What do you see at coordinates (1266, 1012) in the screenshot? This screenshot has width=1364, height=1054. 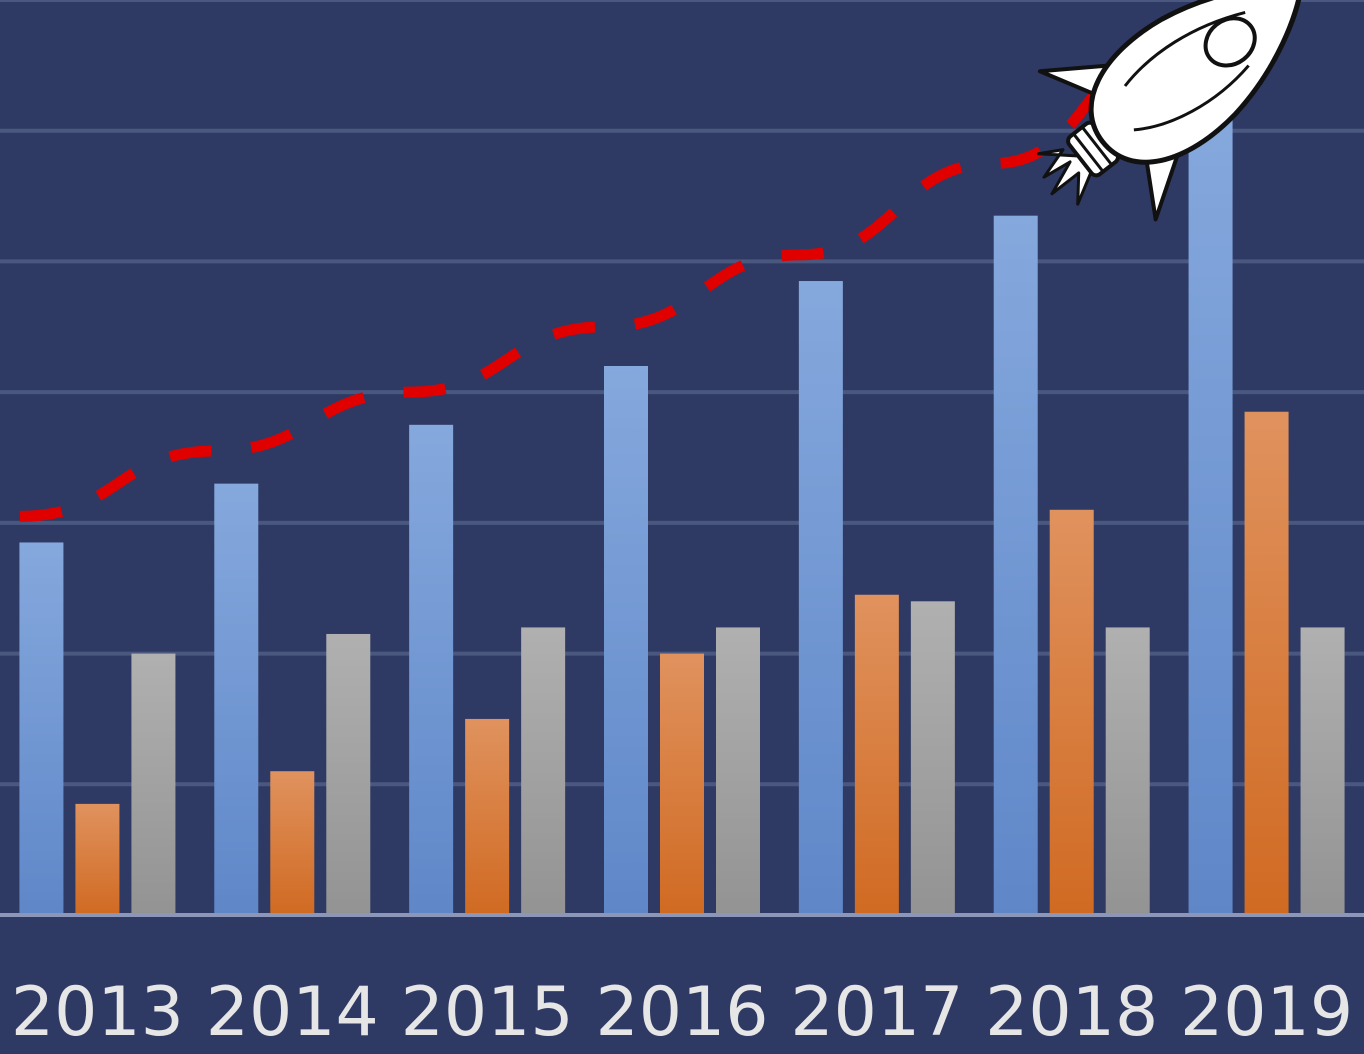 I see `x-tick-label: 2019` at bounding box center [1266, 1012].